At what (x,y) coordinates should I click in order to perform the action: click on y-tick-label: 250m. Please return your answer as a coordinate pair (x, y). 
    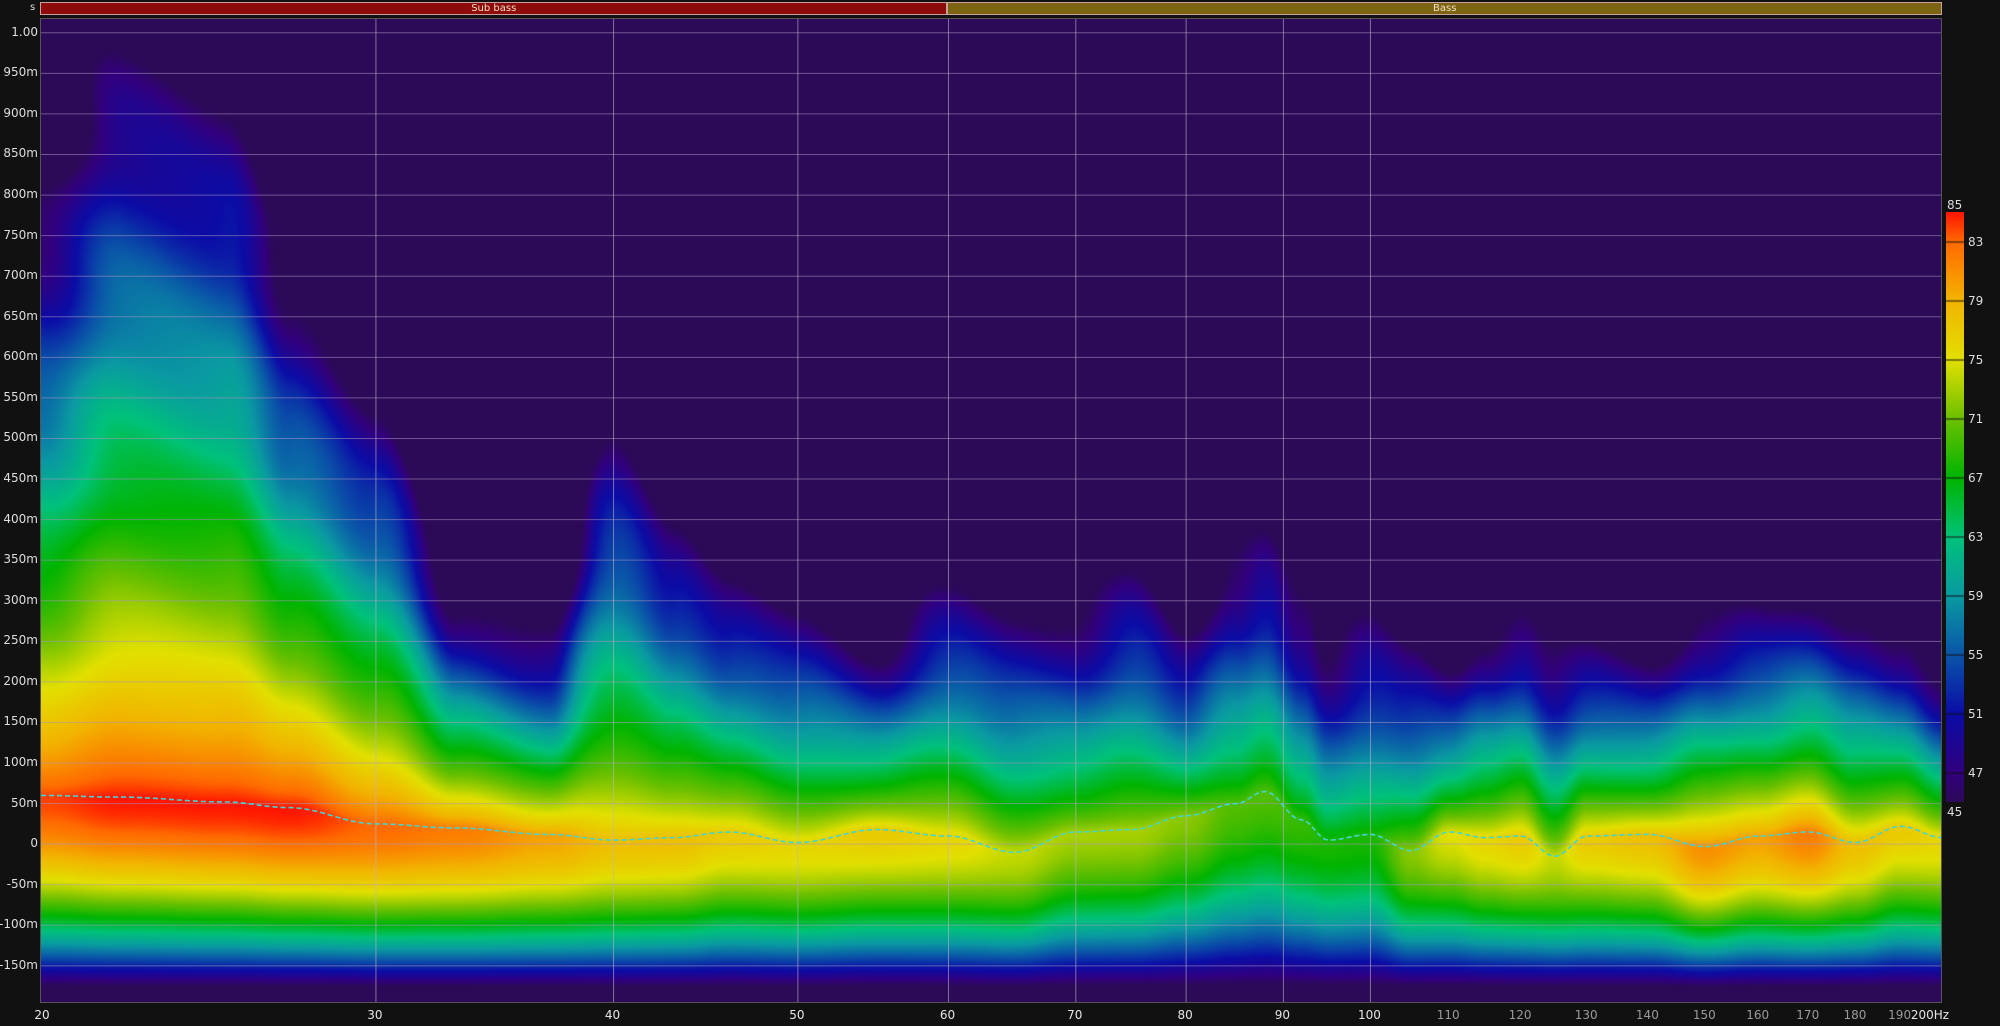
    Looking at the image, I should click on (20, 640).